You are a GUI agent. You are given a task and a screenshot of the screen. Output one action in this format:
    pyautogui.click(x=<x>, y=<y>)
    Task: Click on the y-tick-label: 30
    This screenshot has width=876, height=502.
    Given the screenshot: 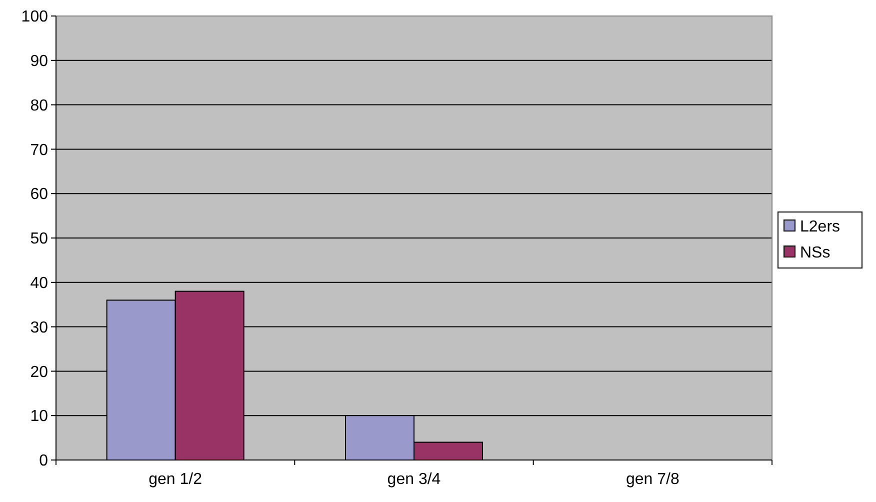 What is the action you would take?
    pyautogui.click(x=39, y=327)
    